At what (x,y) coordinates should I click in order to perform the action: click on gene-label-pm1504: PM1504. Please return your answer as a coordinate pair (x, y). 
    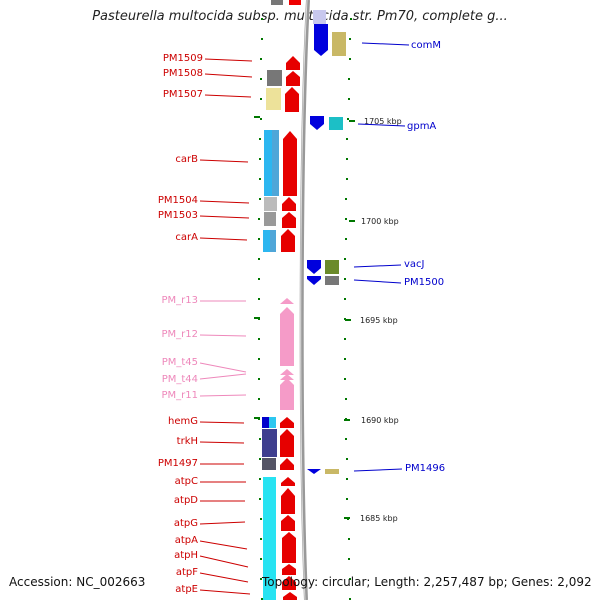
    Looking at the image, I should click on (204, 200).